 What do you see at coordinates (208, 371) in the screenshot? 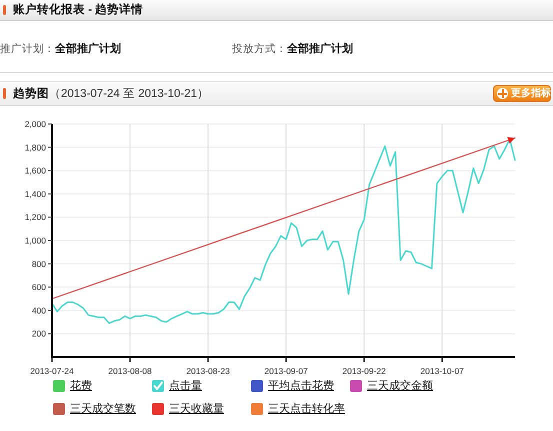
I see `x-tick-label: 2013-08-23` at bounding box center [208, 371].